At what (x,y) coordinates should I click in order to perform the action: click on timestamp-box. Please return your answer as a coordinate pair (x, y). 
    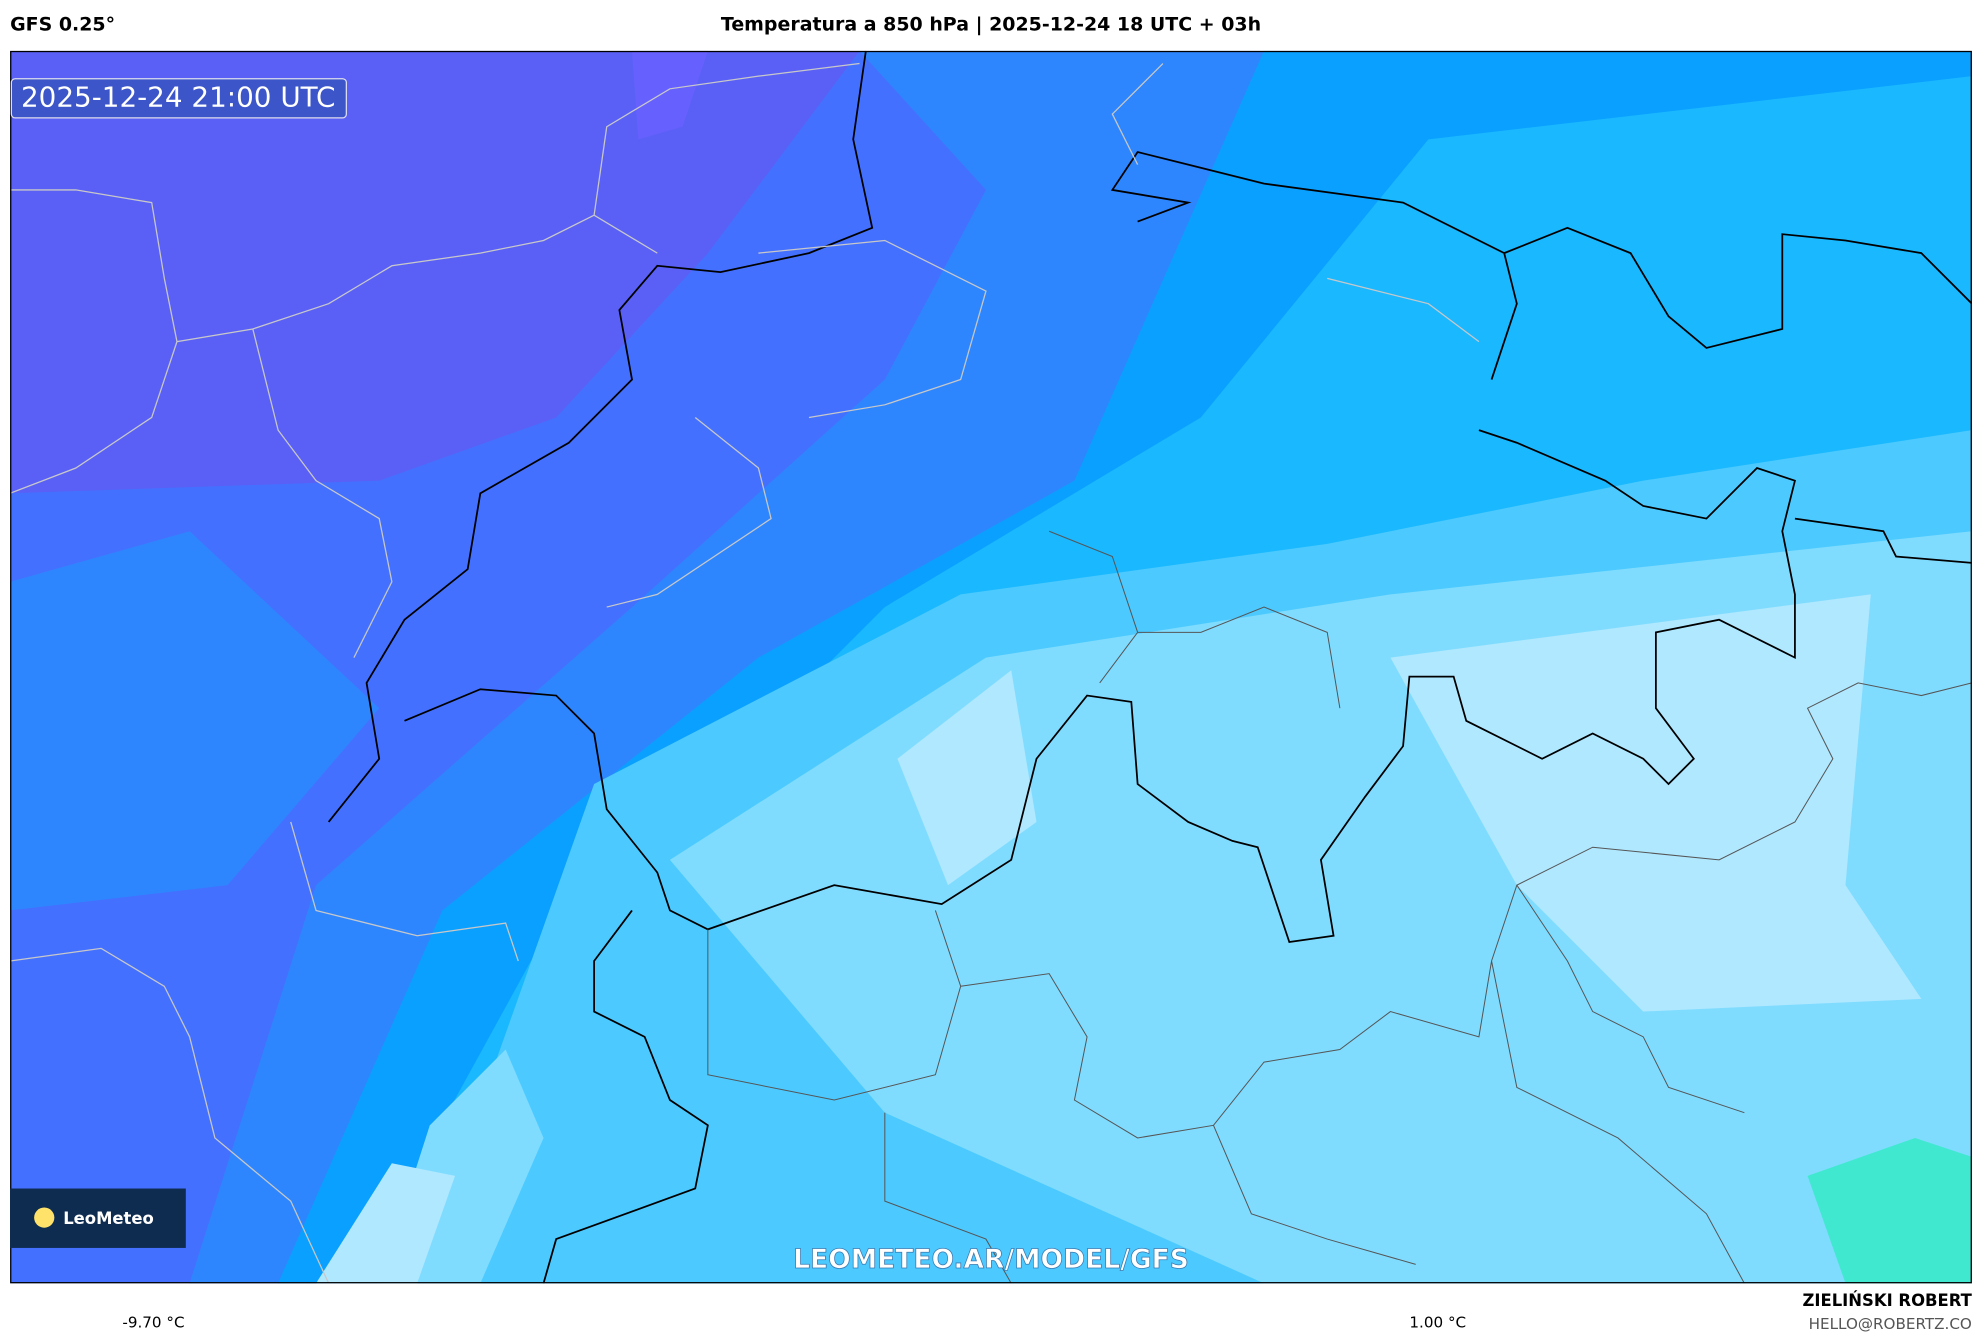
    Looking at the image, I should click on (178, 98).